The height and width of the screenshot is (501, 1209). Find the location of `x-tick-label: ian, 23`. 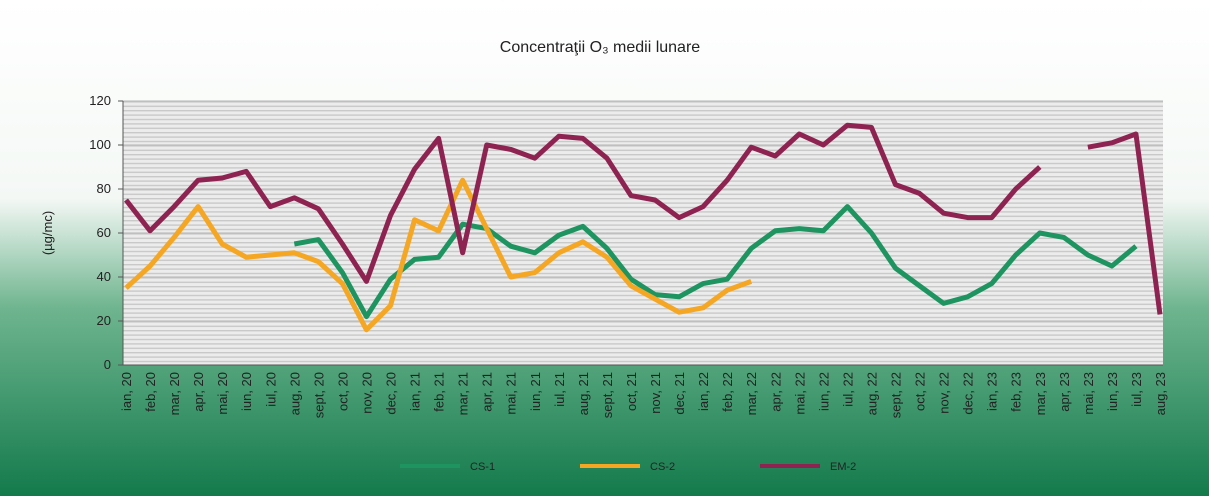

x-tick-label: ian, 23 is located at coordinates (992, 391).